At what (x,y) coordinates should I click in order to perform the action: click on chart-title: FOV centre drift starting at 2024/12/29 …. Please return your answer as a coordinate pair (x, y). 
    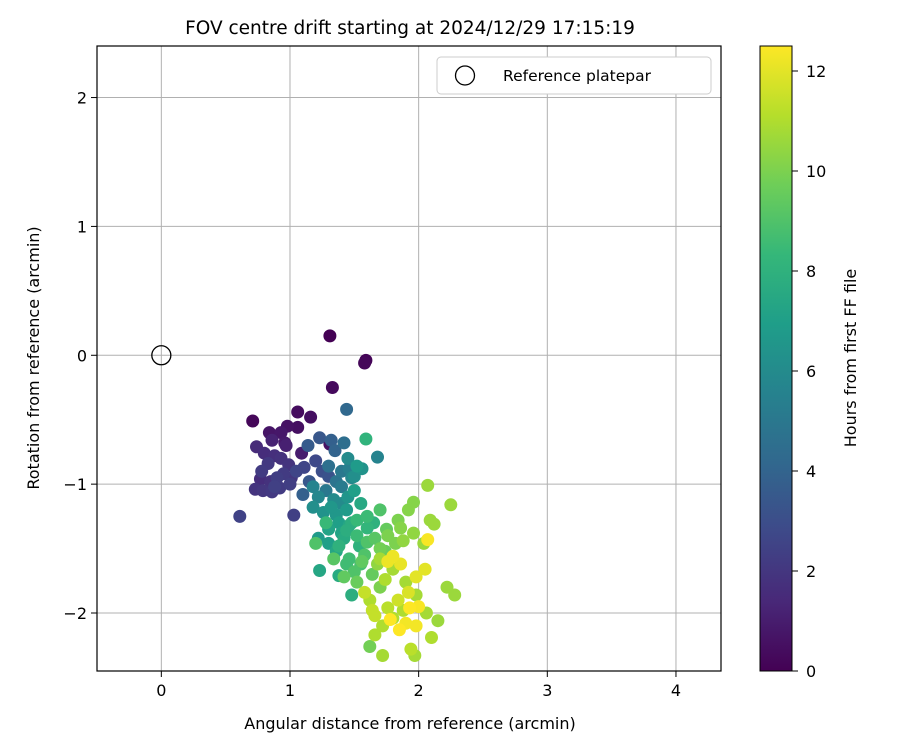
    Looking at the image, I should click on (410, 28).